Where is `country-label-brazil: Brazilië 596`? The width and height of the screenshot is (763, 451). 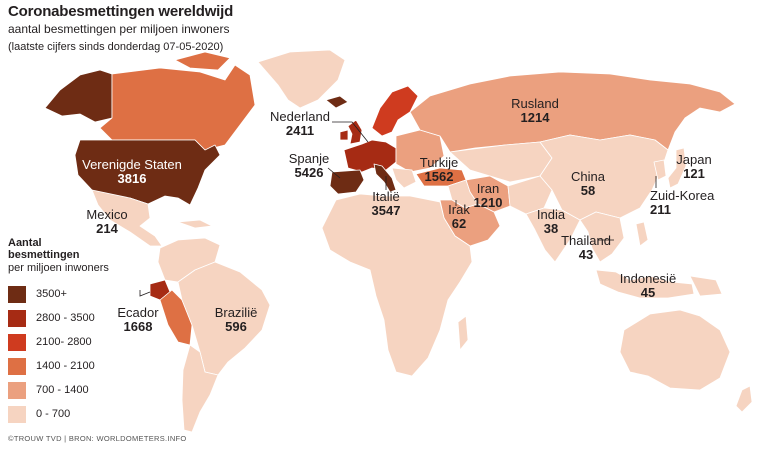 country-label-brazil: Brazilië 596 is located at coordinates (236, 319).